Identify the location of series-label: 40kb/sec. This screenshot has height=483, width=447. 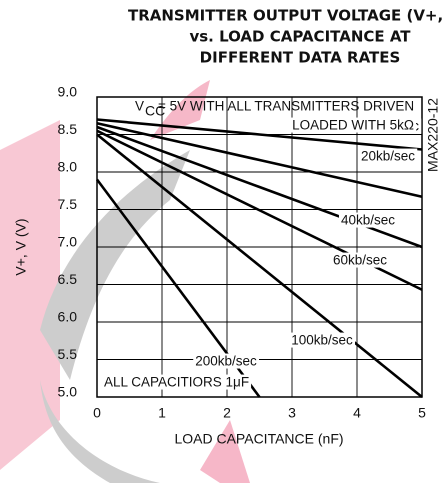
(368, 220).